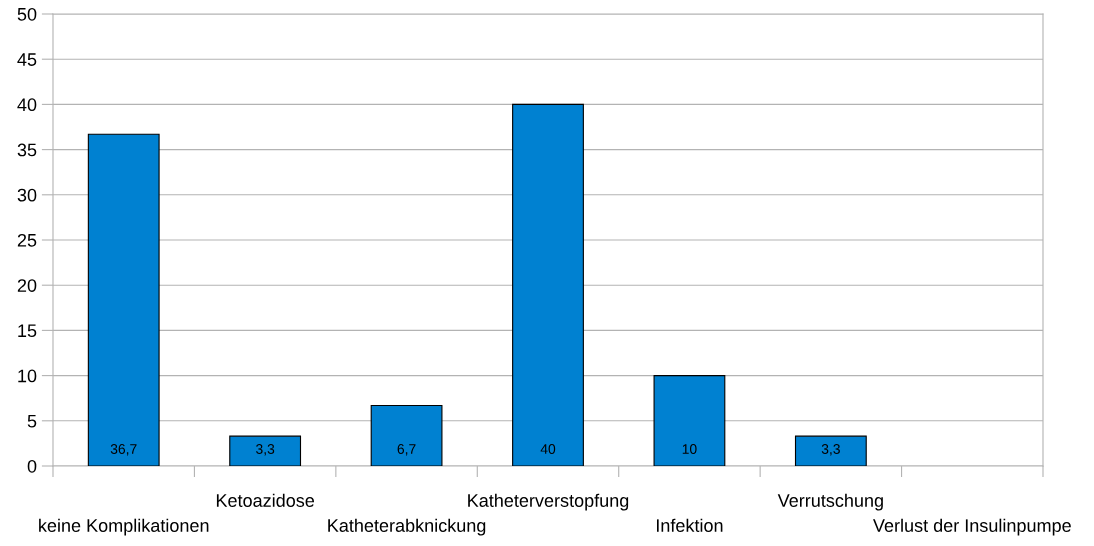 The width and height of the screenshot is (1094, 546). Describe the element at coordinates (27, 150) in the screenshot. I see `y-tick-label: 35` at that location.